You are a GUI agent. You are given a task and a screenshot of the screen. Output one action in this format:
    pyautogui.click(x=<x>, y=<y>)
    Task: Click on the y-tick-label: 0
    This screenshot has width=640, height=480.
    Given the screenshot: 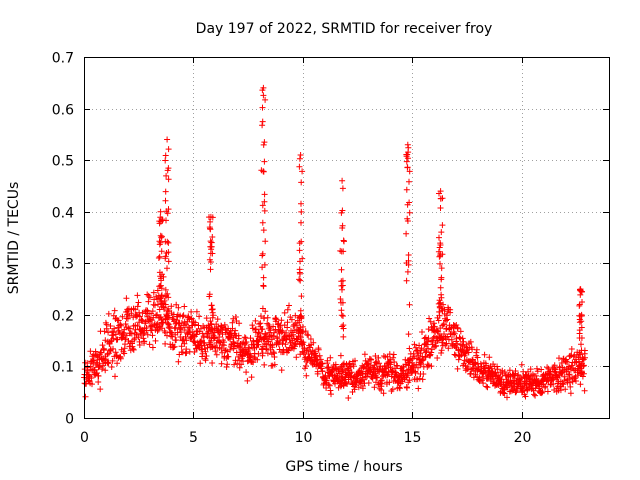 What is the action you would take?
    pyautogui.click(x=69, y=420)
    